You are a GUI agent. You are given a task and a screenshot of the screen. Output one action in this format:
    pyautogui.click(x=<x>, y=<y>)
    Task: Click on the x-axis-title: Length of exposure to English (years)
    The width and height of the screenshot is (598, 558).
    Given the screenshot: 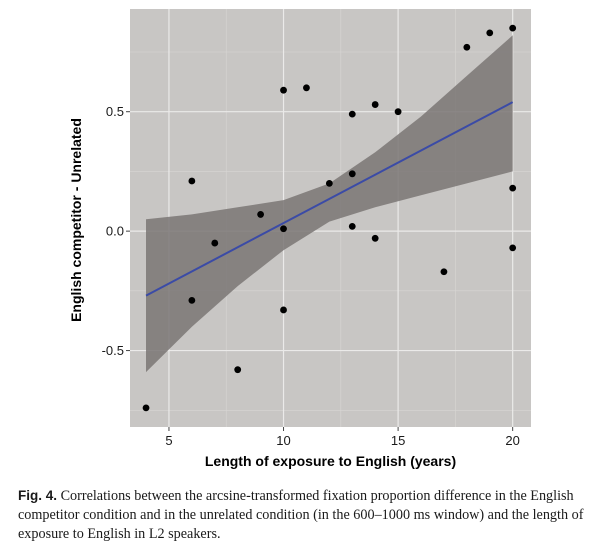 What is the action you would take?
    pyautogui.click(x=330, y=461)
    